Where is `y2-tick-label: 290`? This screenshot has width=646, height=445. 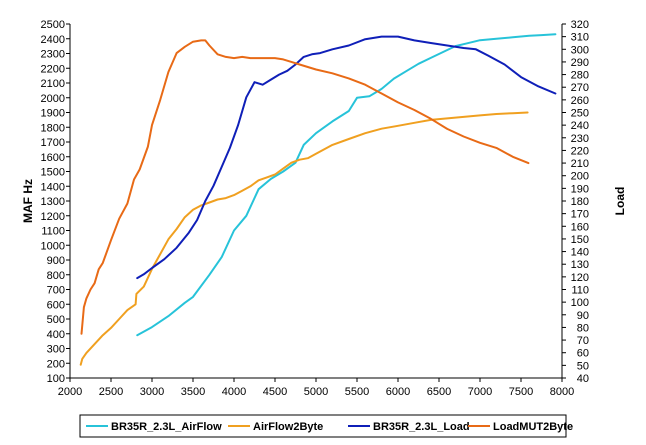
y2-tick-label: 290 is located at coordinates (580, 63).